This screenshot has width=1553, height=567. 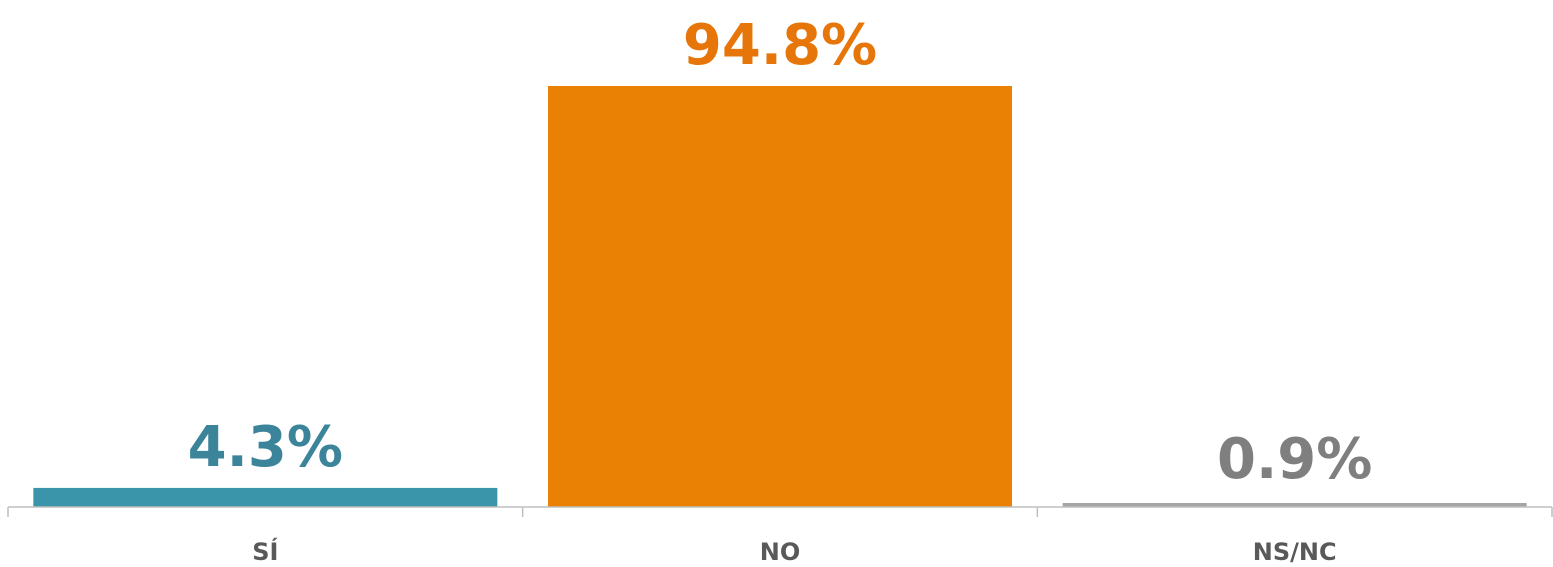 I want to click on category-label-3: NS/NC, so click(x=1295, y=552).